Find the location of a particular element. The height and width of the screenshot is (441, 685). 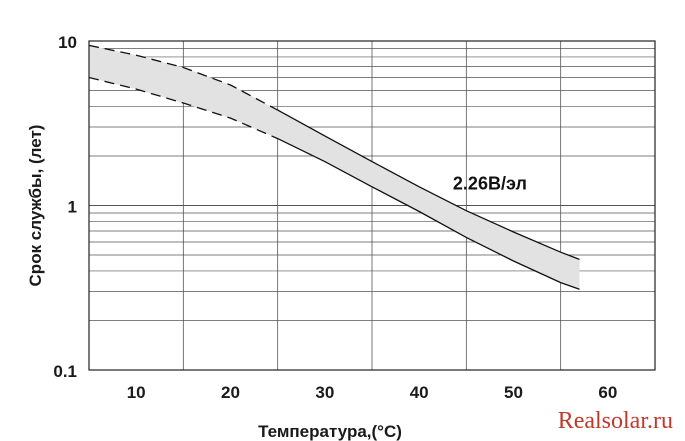

x-axis-title: Температура,(°C) is located at coordinates (330, 431).